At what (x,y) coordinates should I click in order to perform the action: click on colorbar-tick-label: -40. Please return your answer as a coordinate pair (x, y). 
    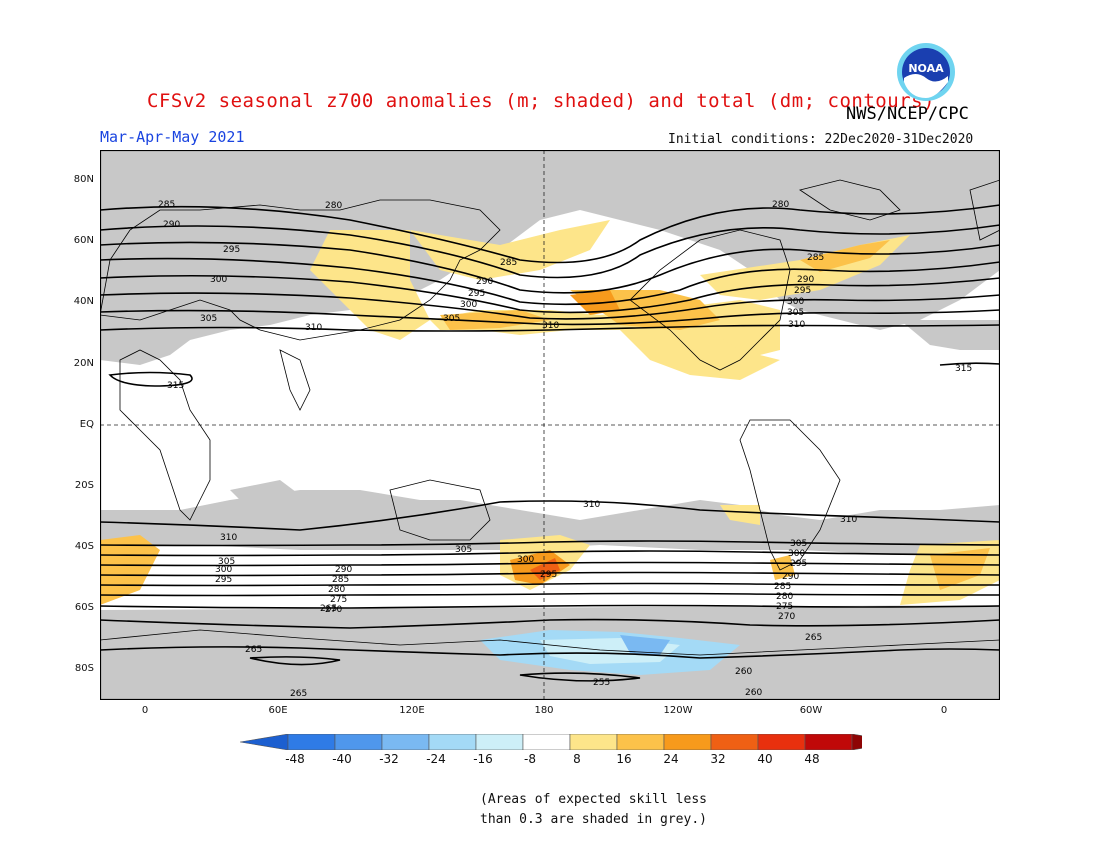
    Looking at the image, I should click on (342, 759).